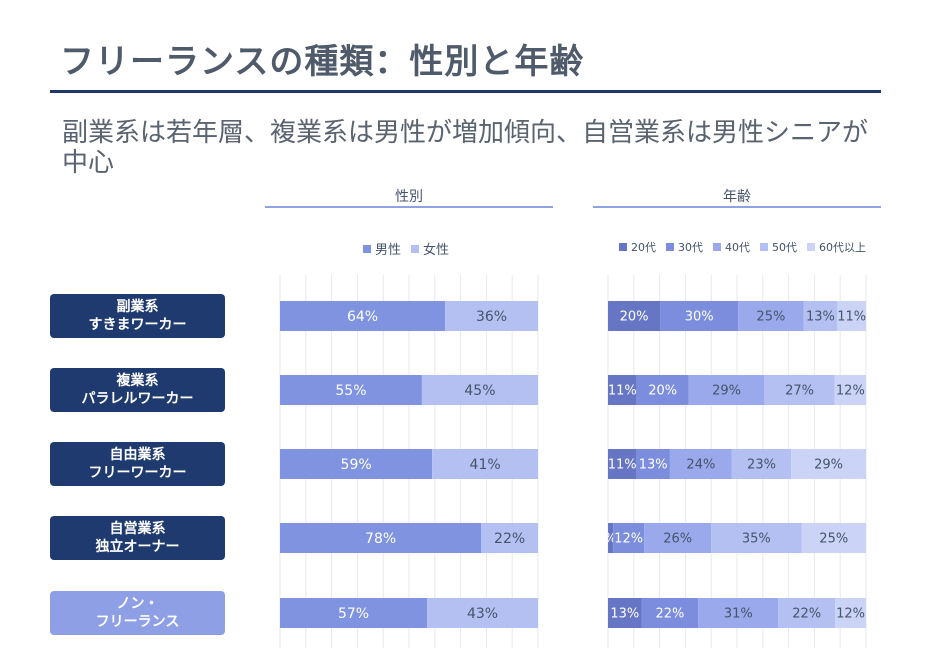  I want to click on legend-item: 40代, so click(731, 247).